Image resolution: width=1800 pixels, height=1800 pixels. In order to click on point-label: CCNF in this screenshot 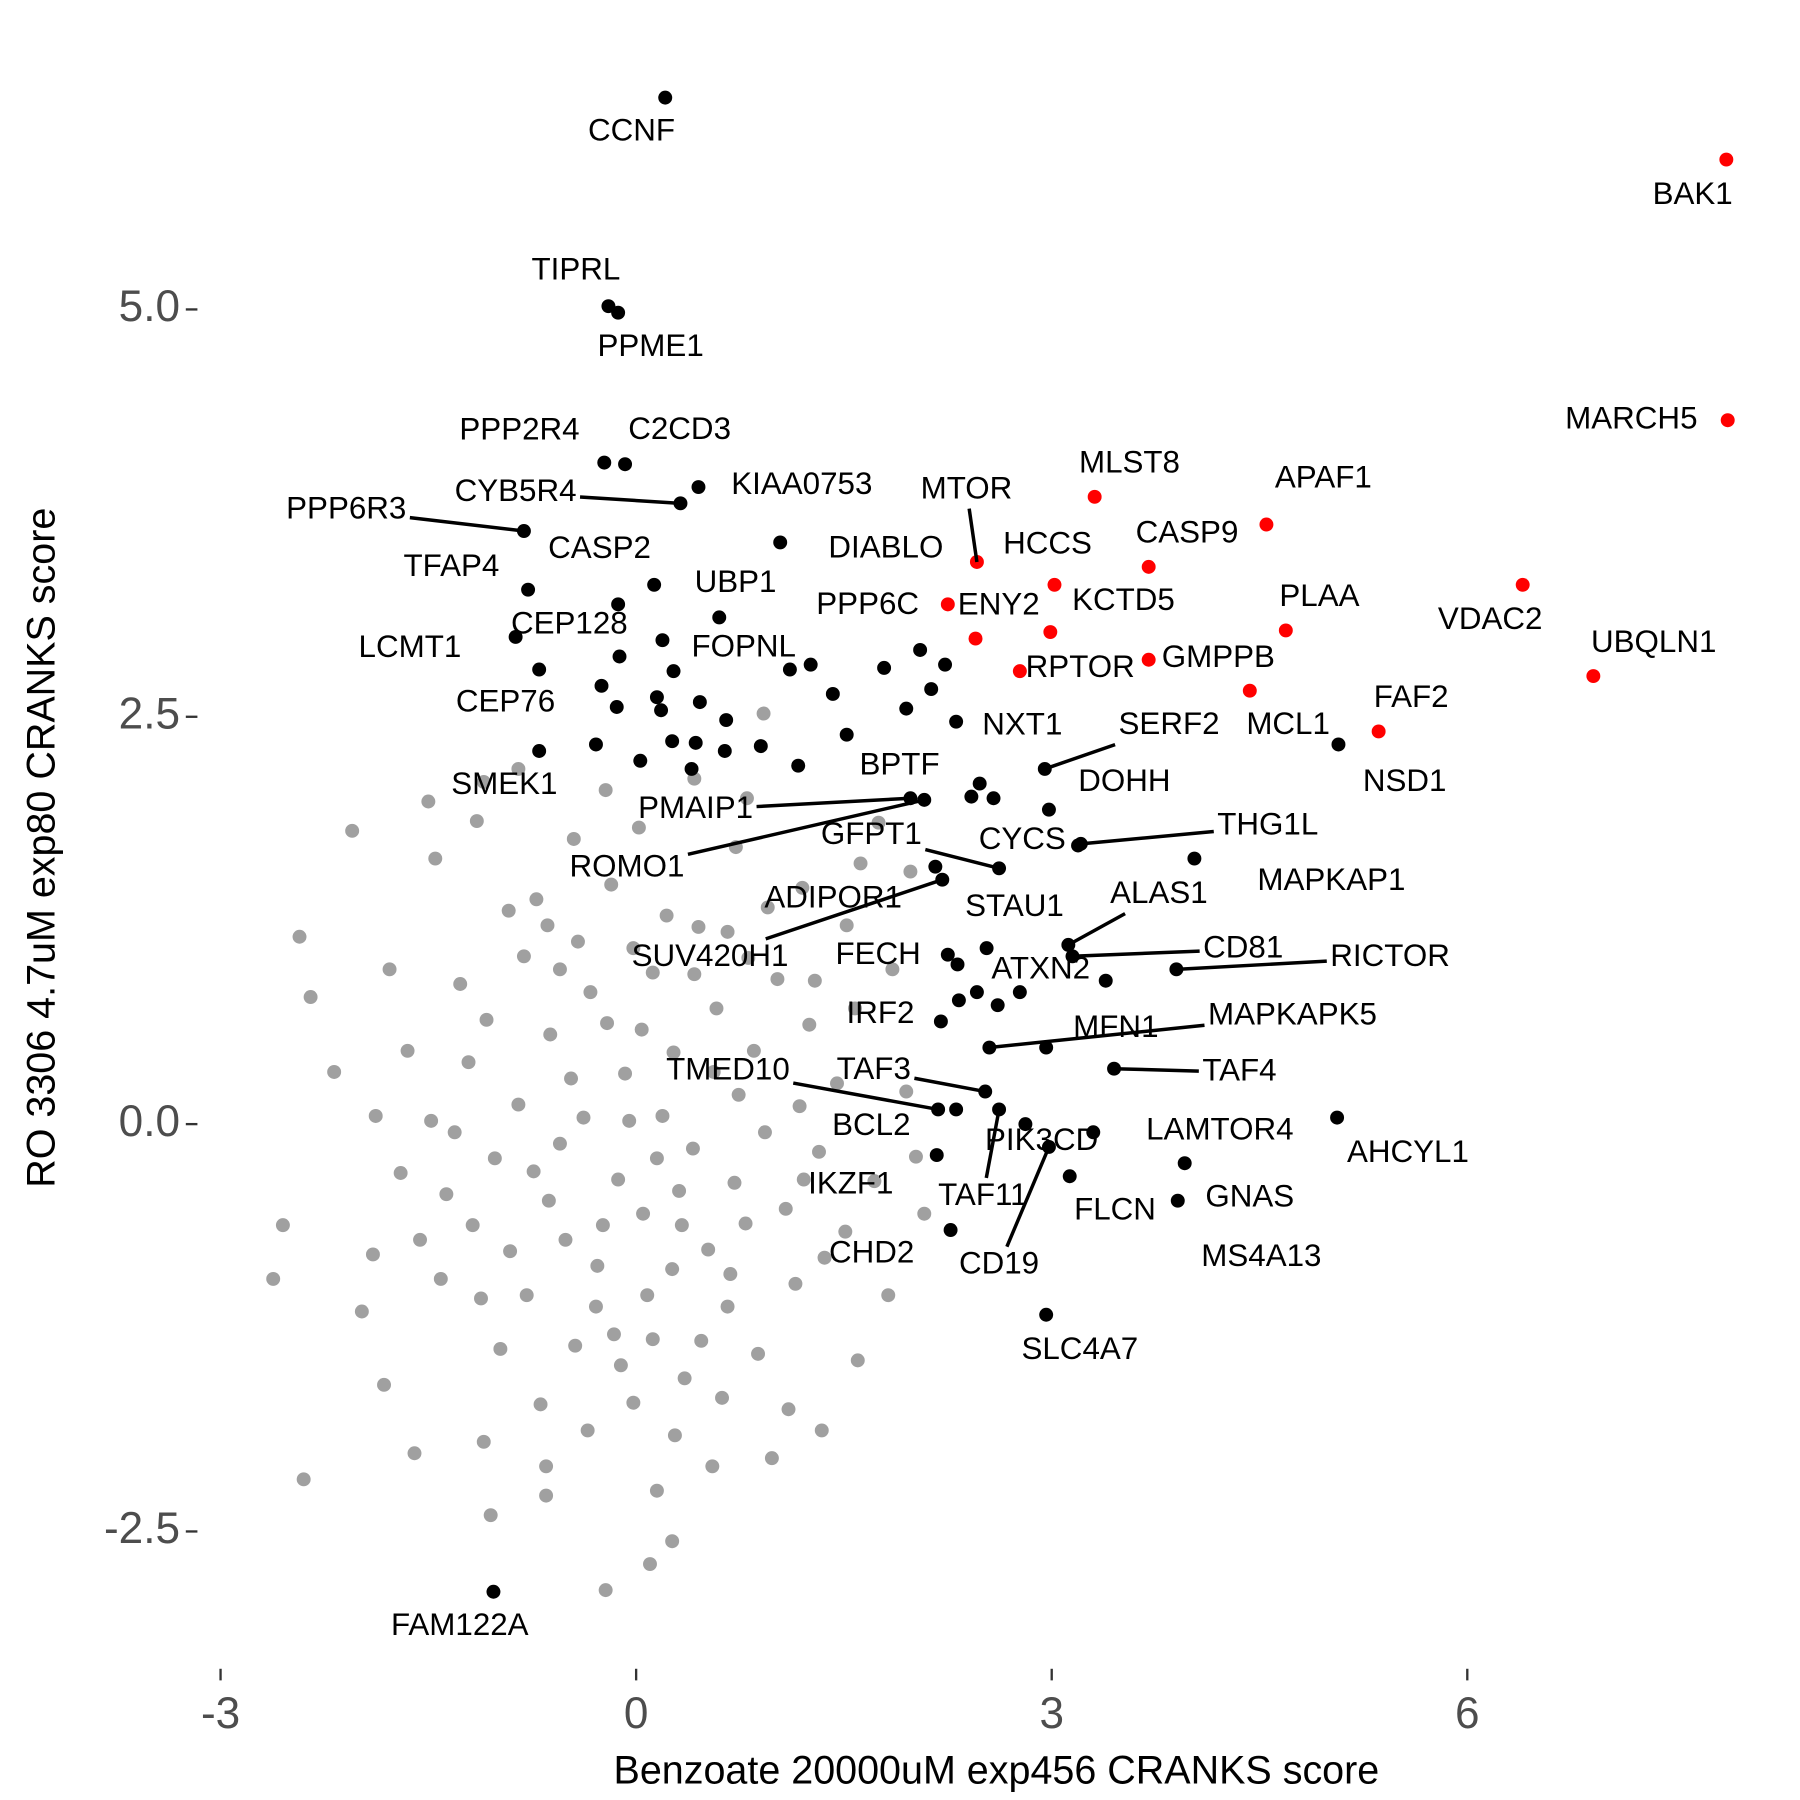, I will do `click(631, 130)`.